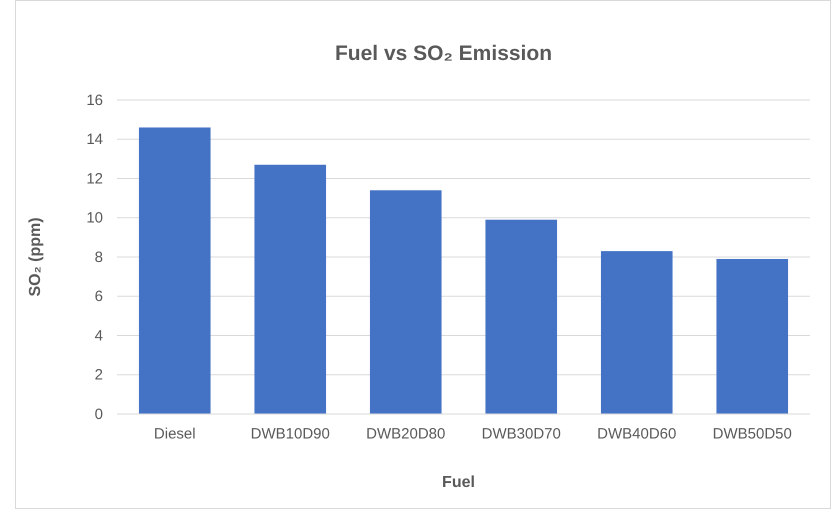 The image size is (832, 515). Describe the element at coordinates (98, 335) in the screenshot. I see `y-tick-label: 4` at that location.